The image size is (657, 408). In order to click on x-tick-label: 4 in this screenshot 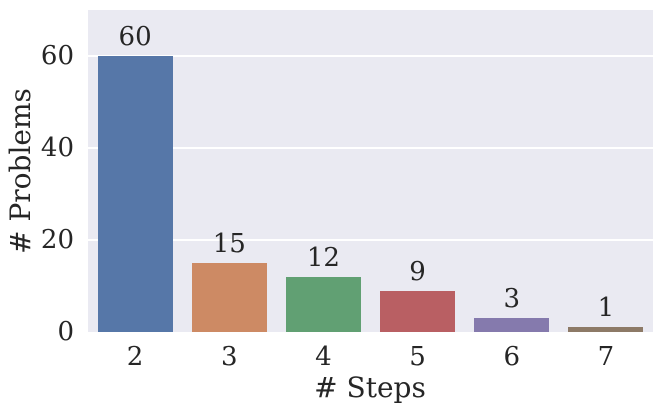, I will do `click(323, 357)`.